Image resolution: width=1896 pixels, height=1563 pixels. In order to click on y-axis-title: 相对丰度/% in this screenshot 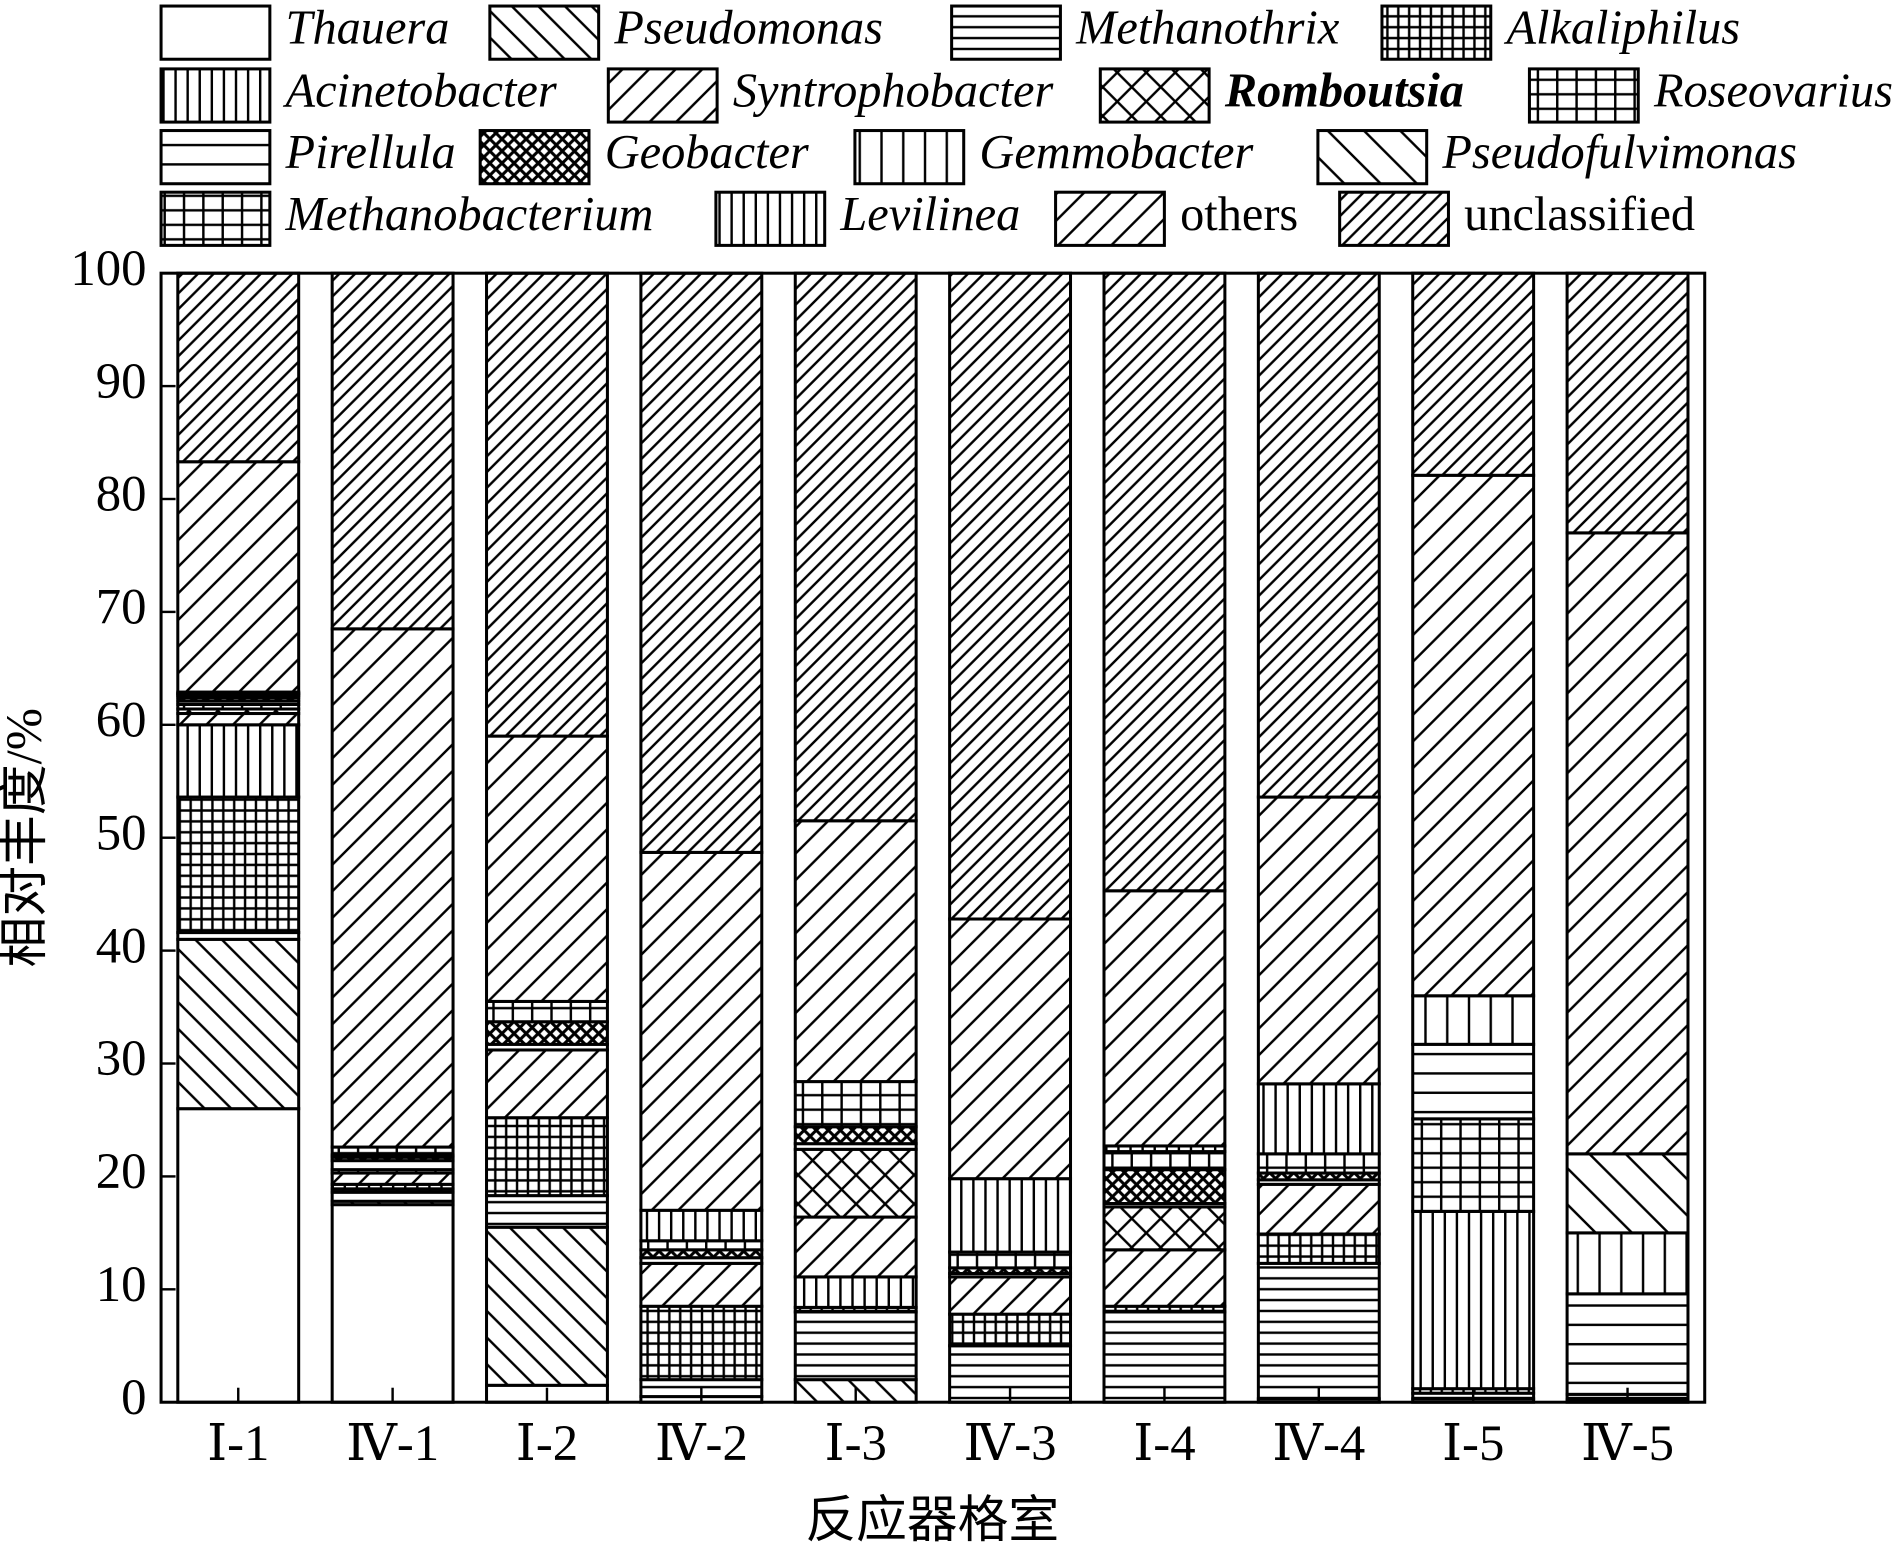, I will do `click(26, 837)`.